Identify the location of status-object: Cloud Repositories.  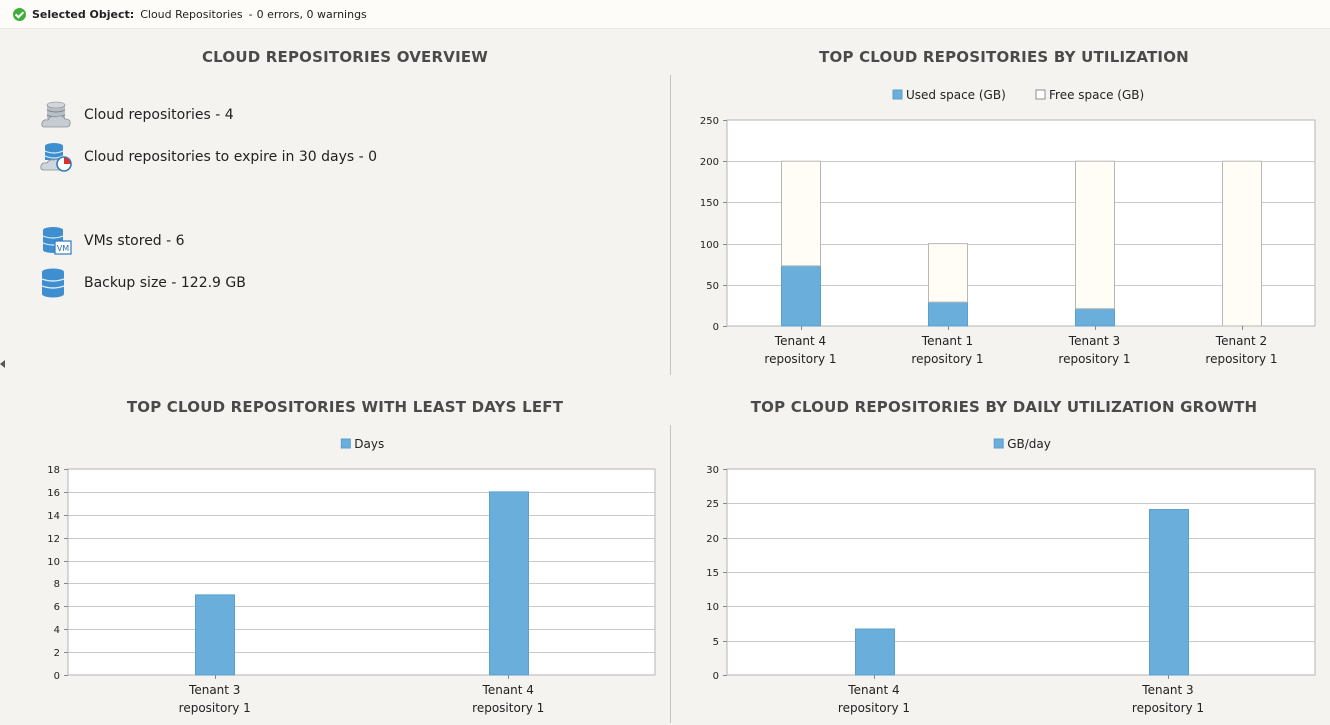
(191, 14).